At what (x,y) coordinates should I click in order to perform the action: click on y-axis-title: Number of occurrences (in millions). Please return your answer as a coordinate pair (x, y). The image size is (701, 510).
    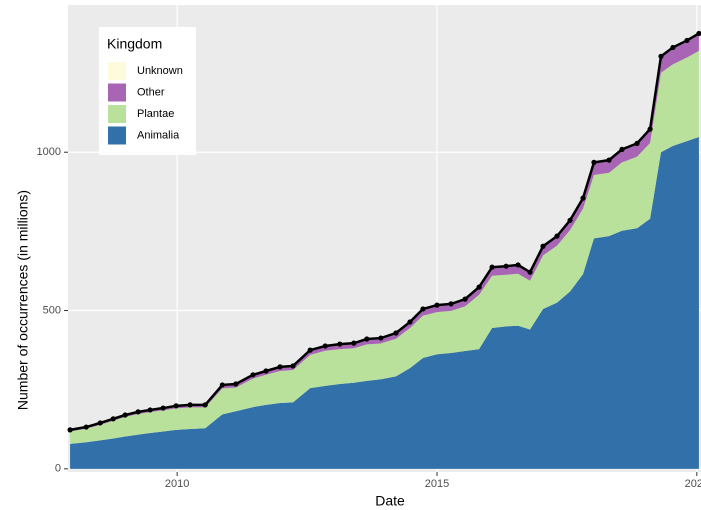
    Looking at the image, I should click on (23, 300).